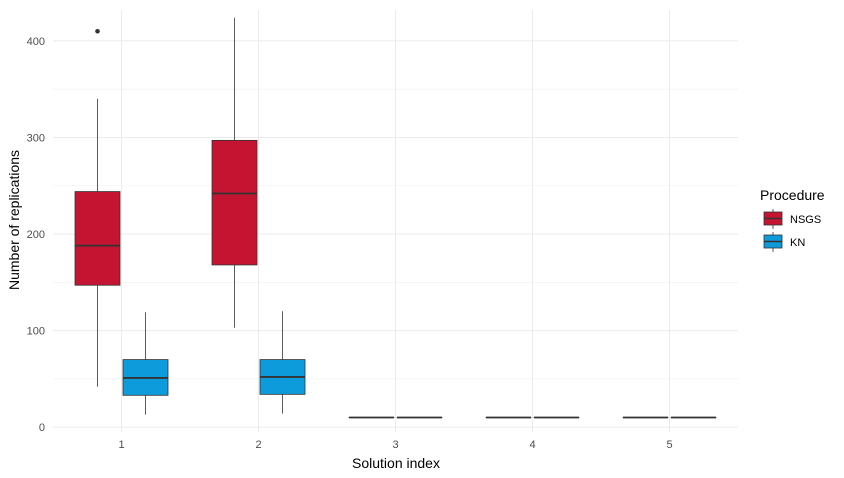 The width and height of the screenshot is (844, 478). Describe the element at coordinates (42, 428) in the screenshot. I see `y-tick-label: 0` at that location.